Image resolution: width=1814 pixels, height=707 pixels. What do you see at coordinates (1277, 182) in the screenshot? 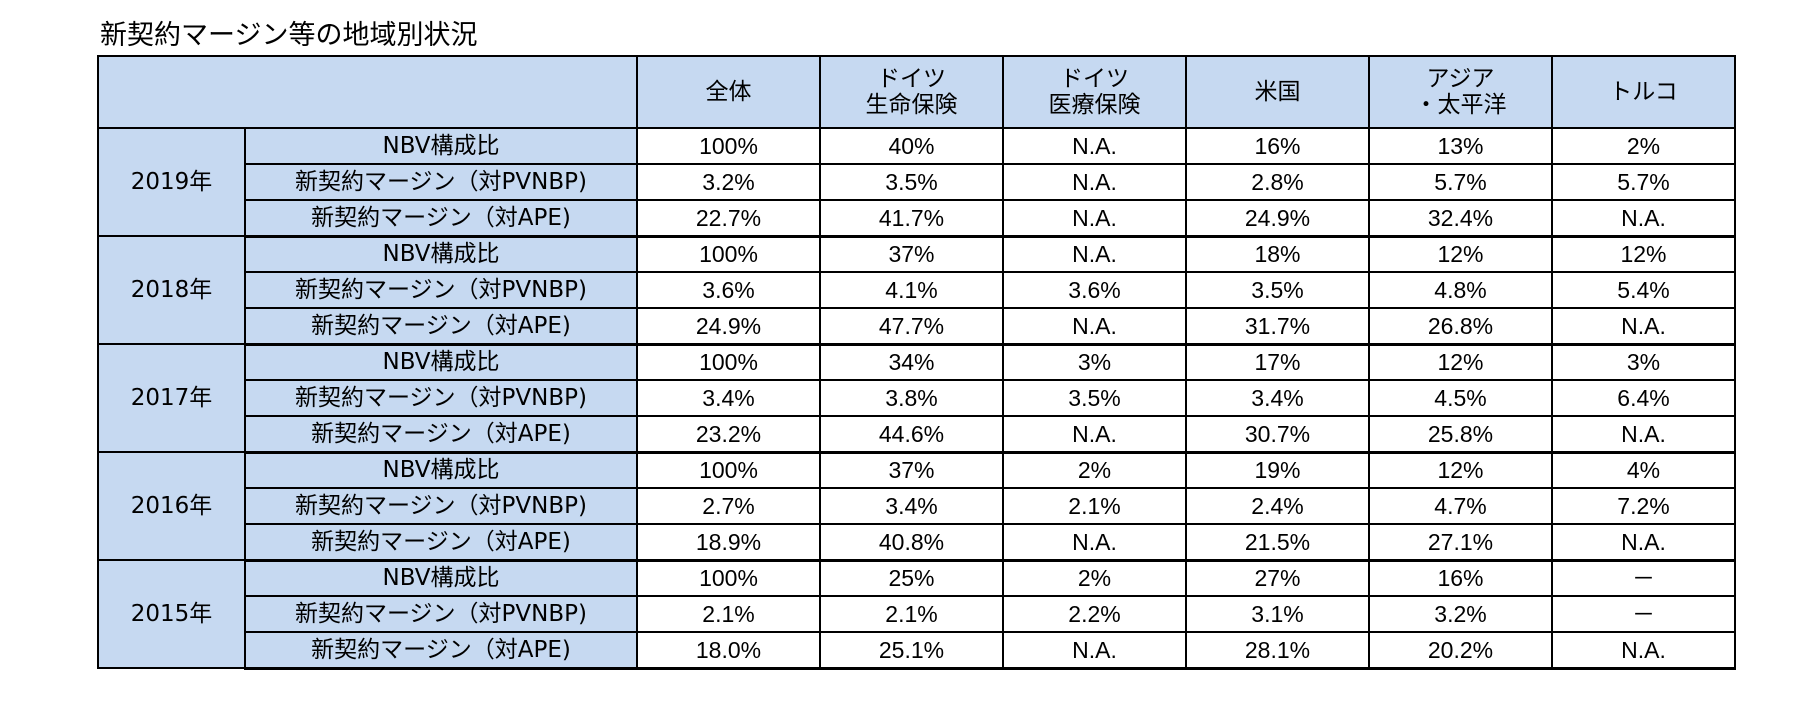
I see `value-cell: 2.8%` at bounding box center [1277, 182].